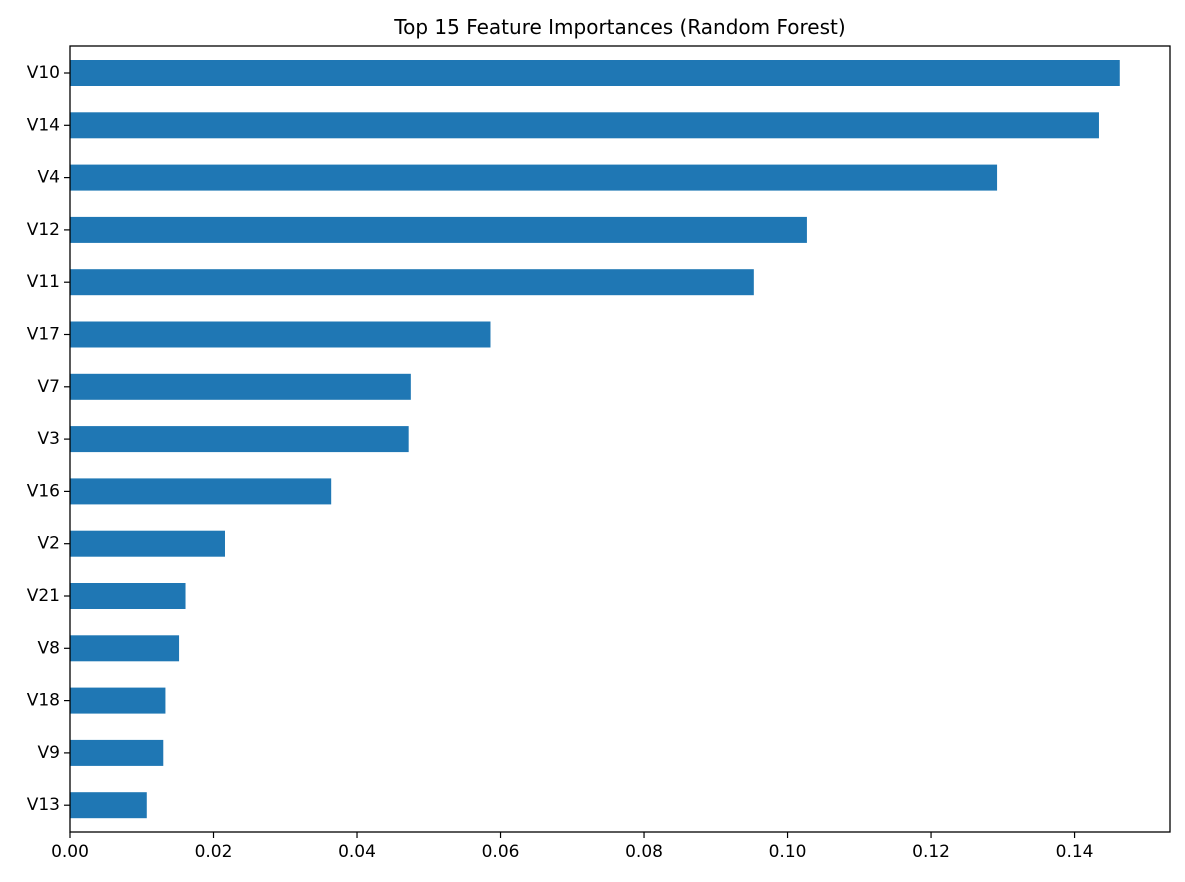 The width and height of the screenshot is (1185, 882). Describe the element at coordinates (43, 491) in the screenshot. I see `y-tick-label: V16` at that location.